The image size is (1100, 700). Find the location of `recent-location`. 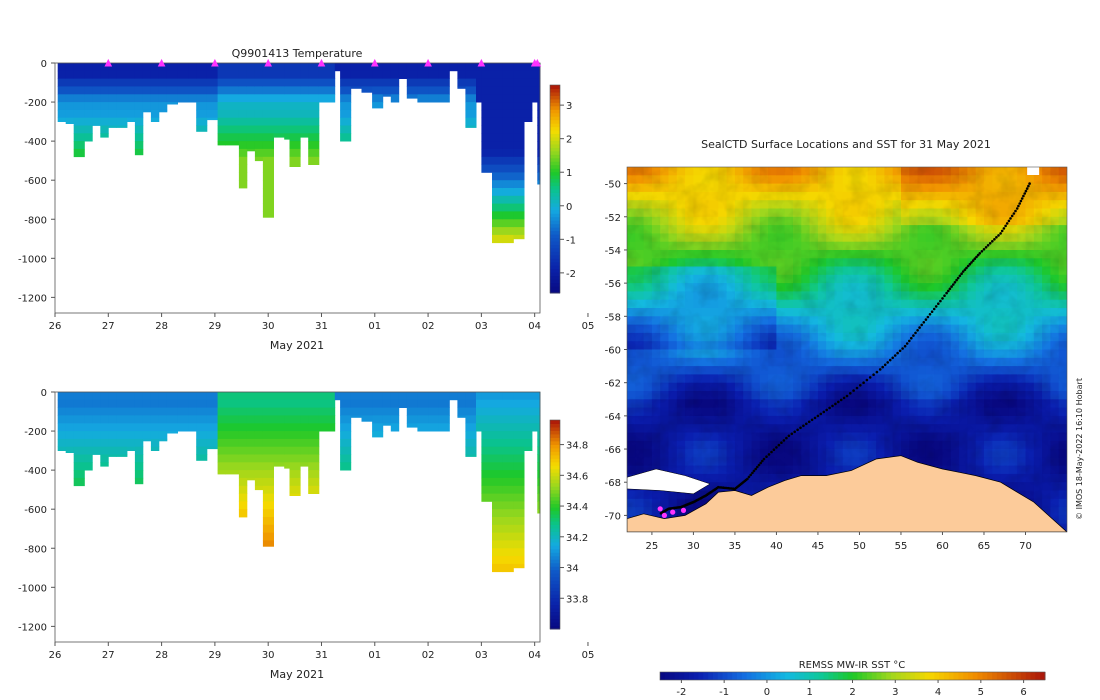

recent-location is located at coordinates (664, 515).